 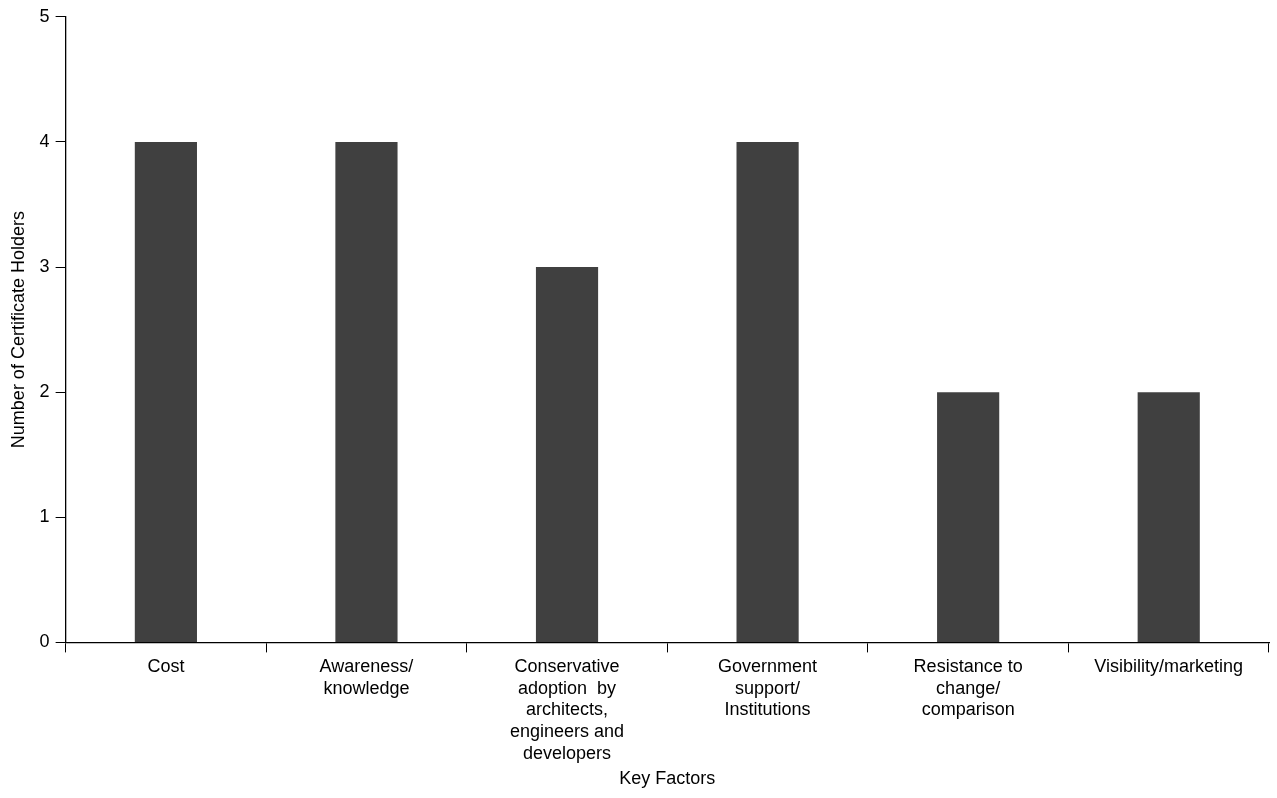 What do you see at coordinates (44, 15) in the screenshot?
I see `y-tick-label: 5` at bounding box center [44, 15].